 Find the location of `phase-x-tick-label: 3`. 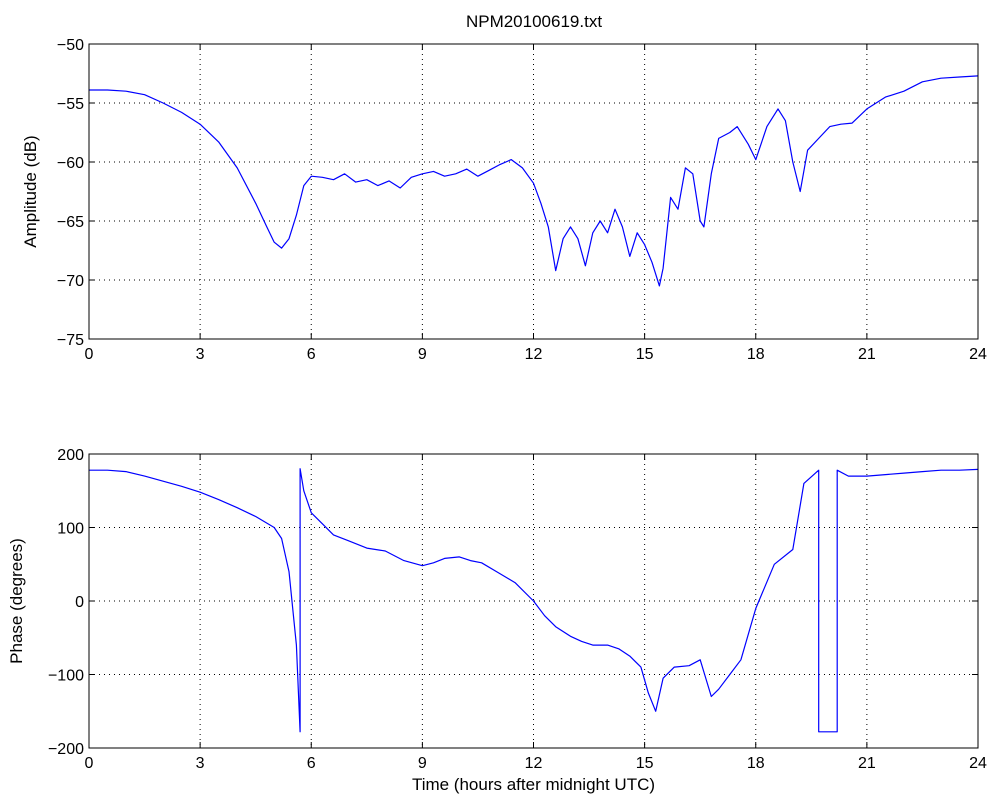

phase-x-tick-label: 3 is located at coordinates (200, 763).